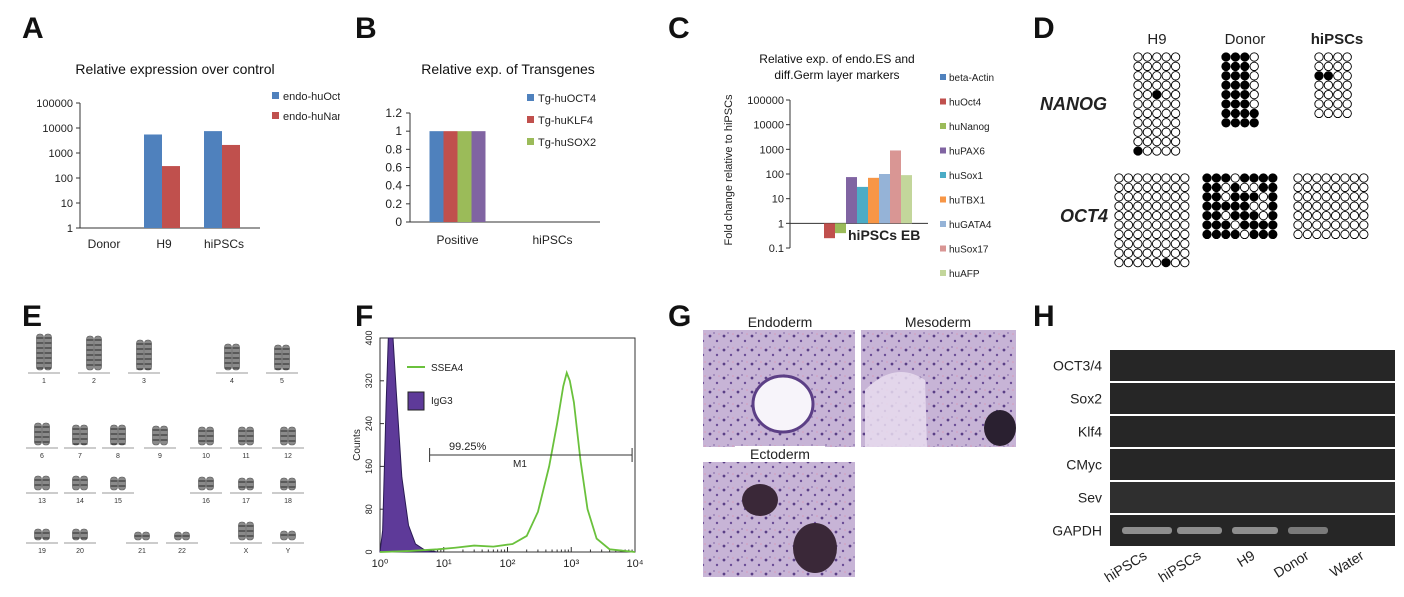  Describe the element at coordinates (182, 543) in the screenshot. I see `chromosome-pair: 22` at that location.